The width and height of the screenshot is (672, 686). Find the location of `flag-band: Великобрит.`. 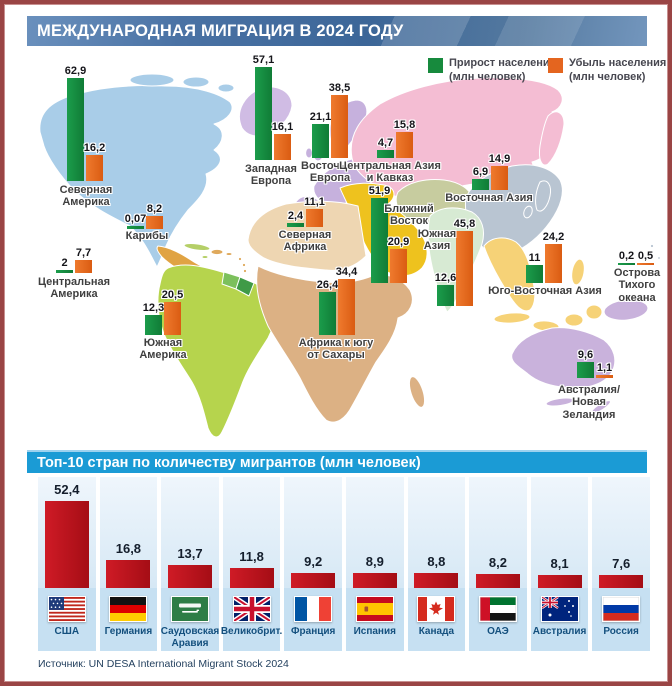

flag-band: Великобрит. is located at coordinates (251, 619).